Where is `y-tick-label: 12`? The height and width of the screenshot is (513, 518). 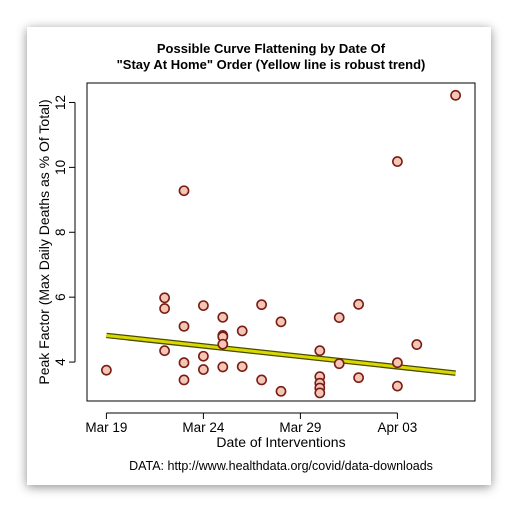 y-tick-label: 12 is located at coordinates (60, 102).